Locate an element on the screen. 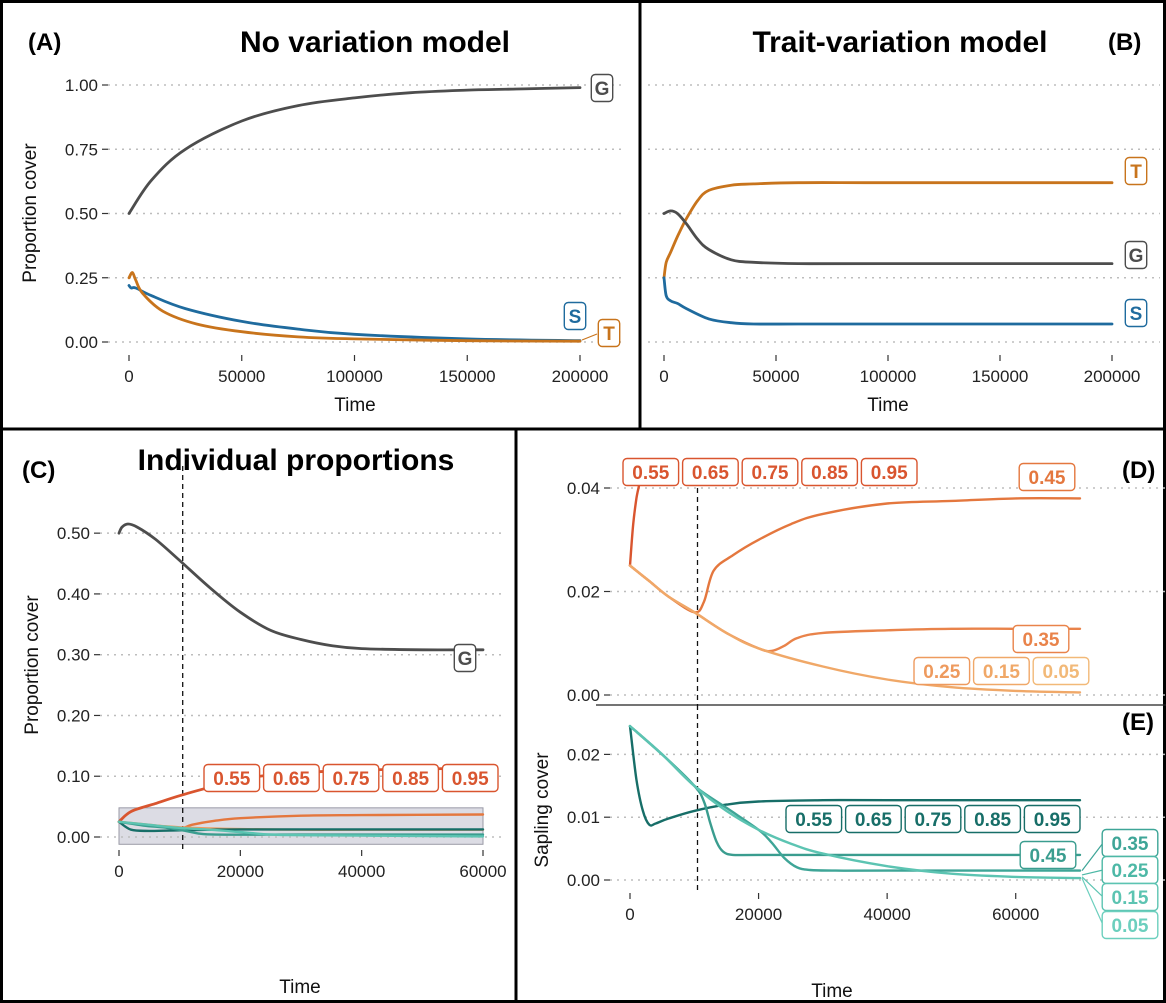 The width and height of the screenshot is (1166, 1003). label-box-d-low-0.15 is located at coordinates (1001, 671).